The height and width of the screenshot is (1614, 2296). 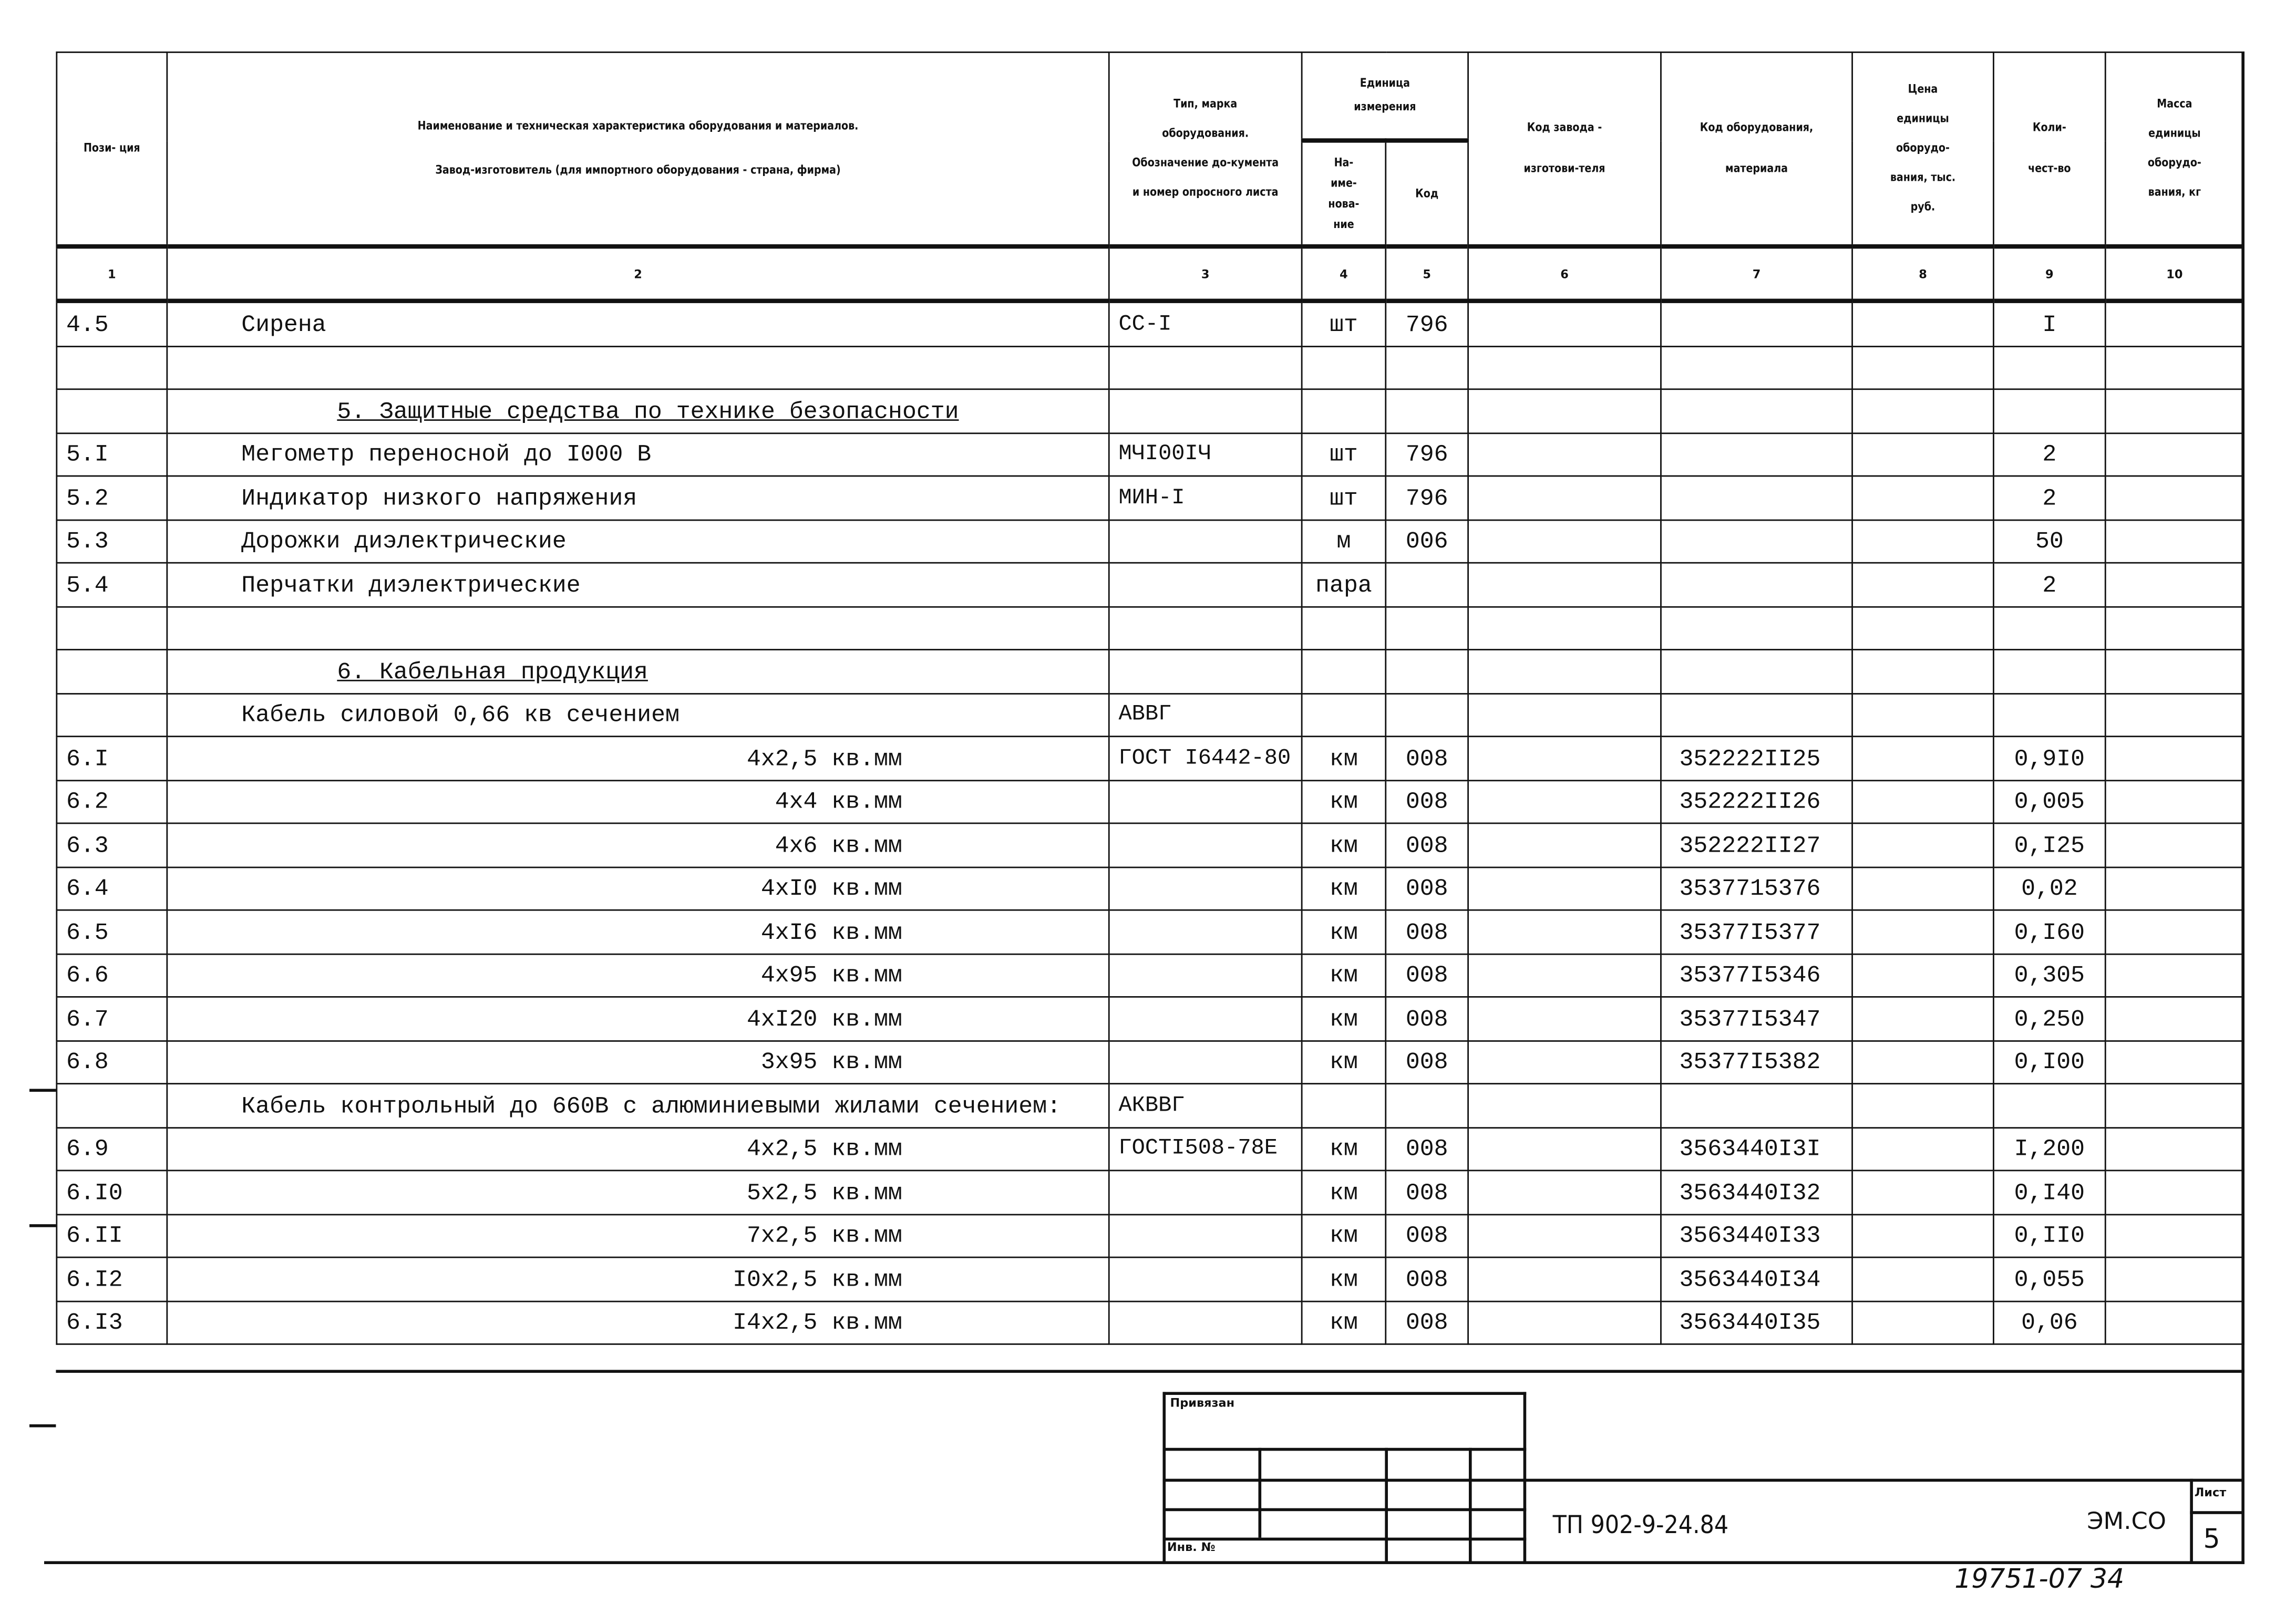 What do you see at coordinates (112, 1192) in the screenshot?
I see `cell-pos: 6.I0` at bounding box center [112, 1192].